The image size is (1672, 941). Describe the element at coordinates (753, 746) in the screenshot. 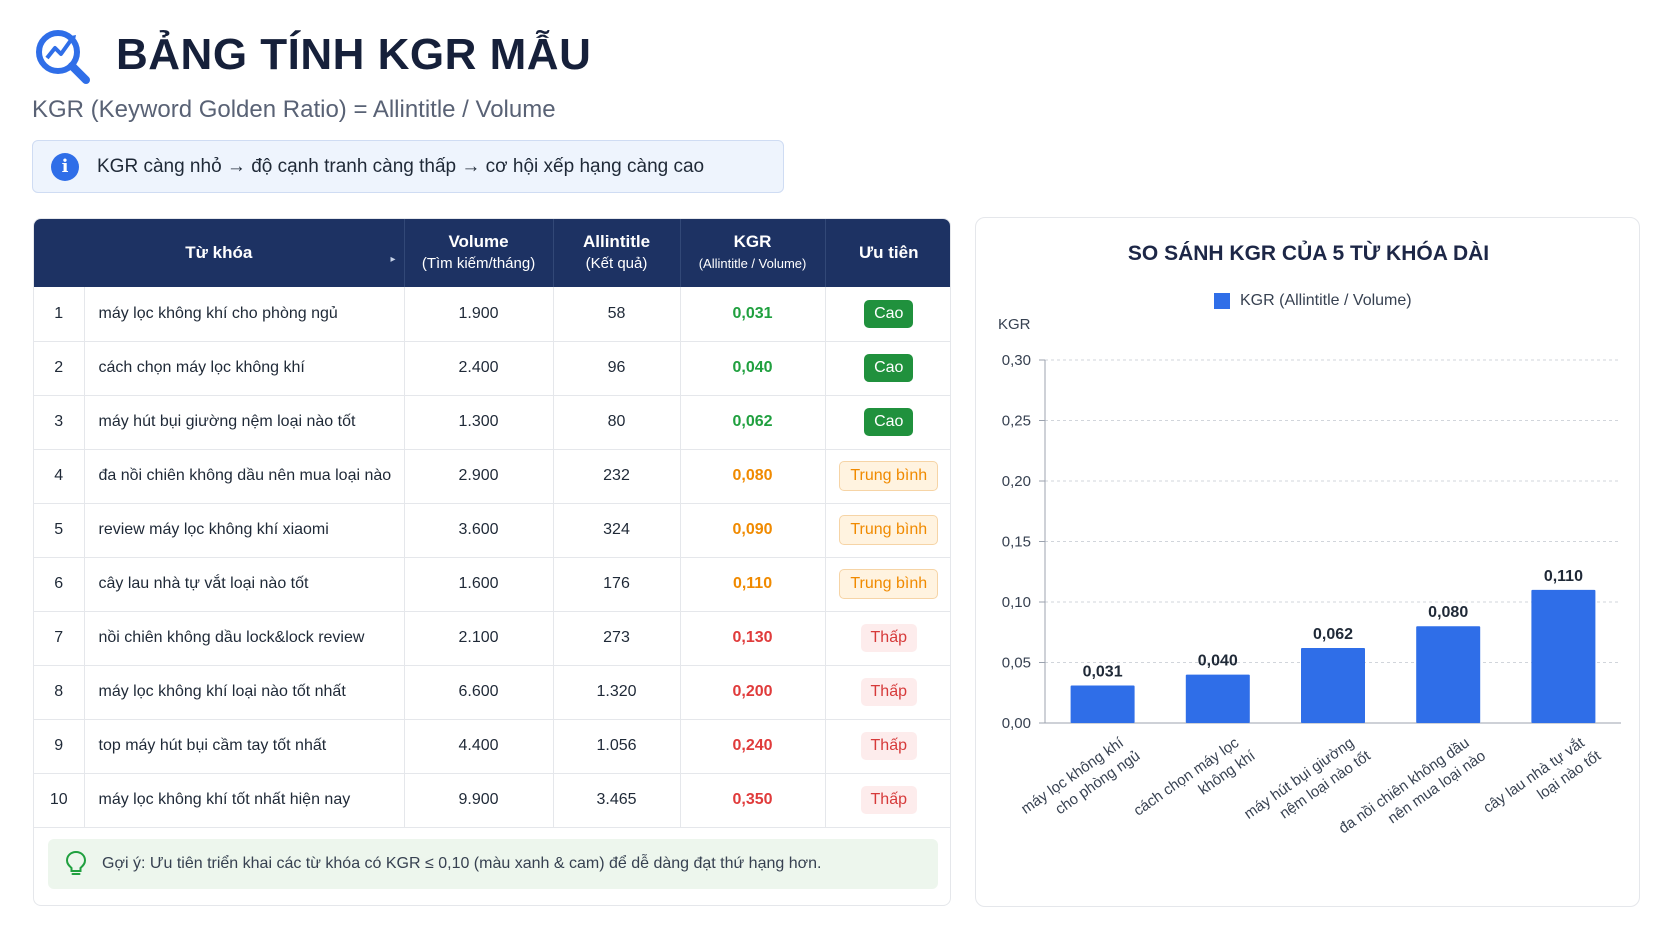

I see `row-kgr: 0,240` at that location.